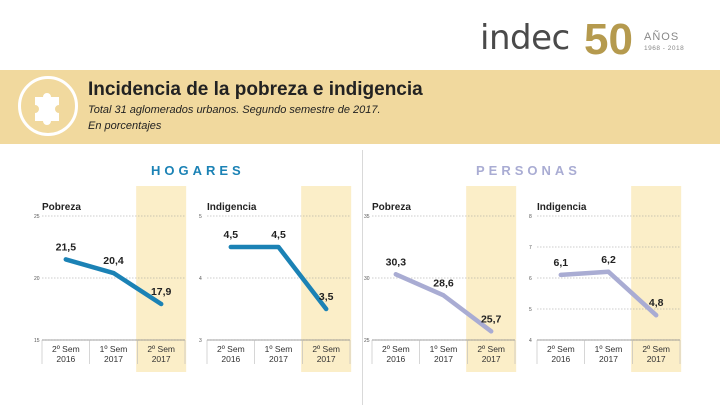  I want to click on data-label: 6,2, so click(608, 260).